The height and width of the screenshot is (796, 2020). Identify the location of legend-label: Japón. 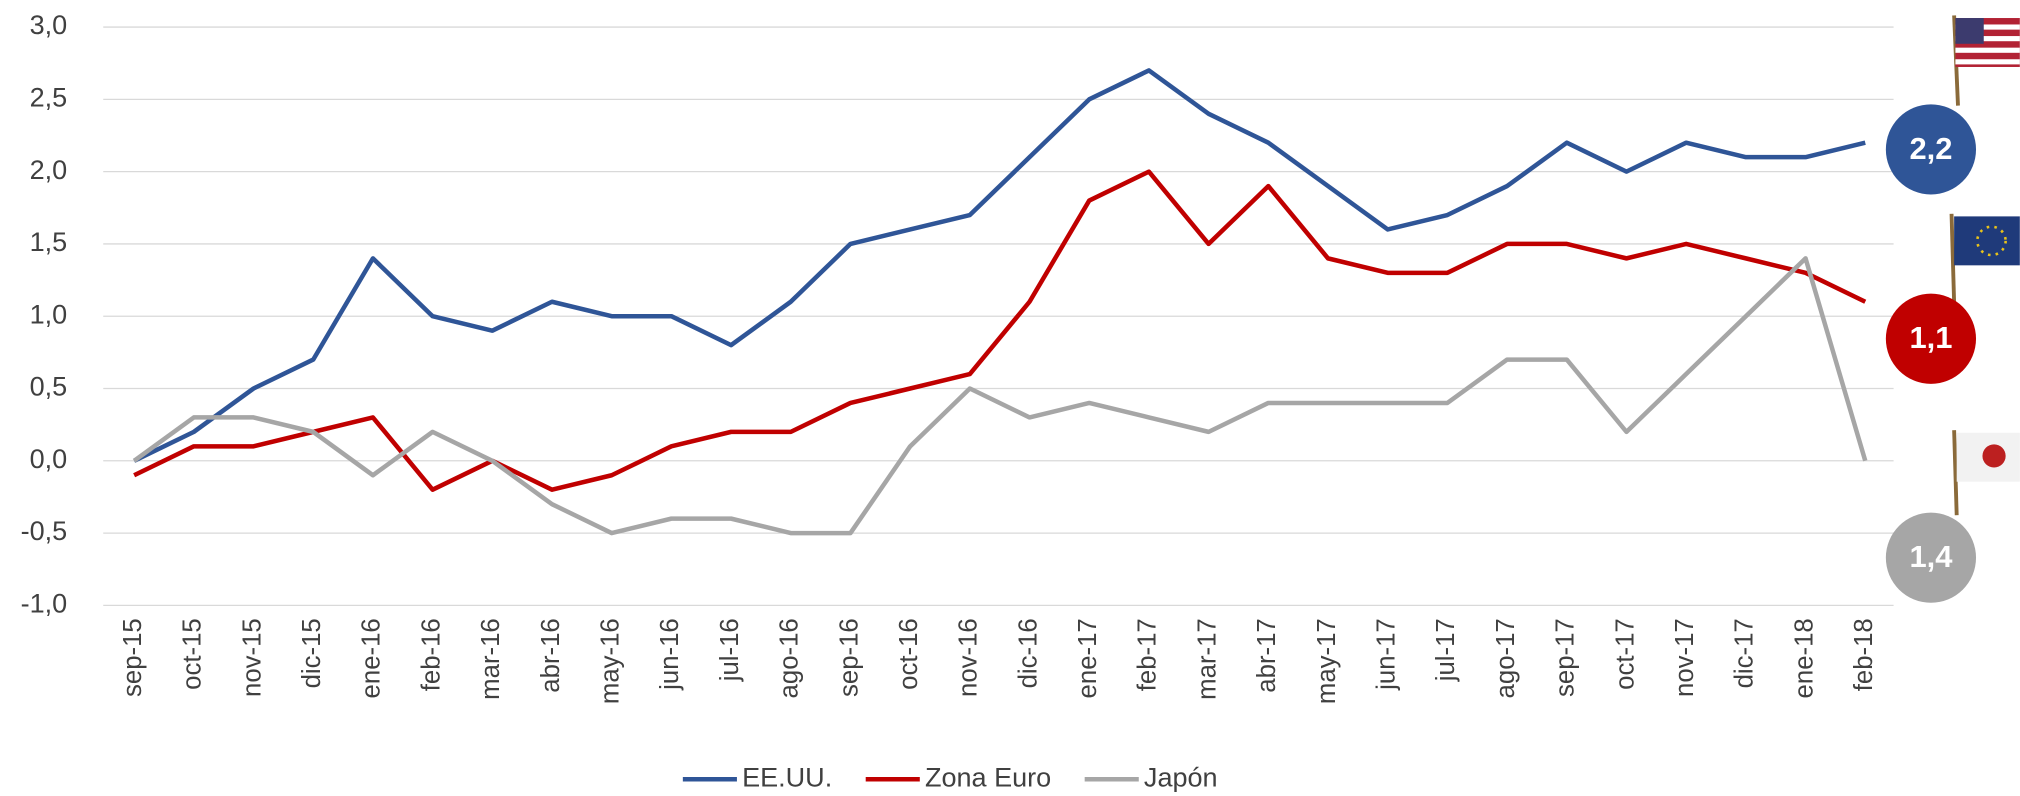
(1181, 777).